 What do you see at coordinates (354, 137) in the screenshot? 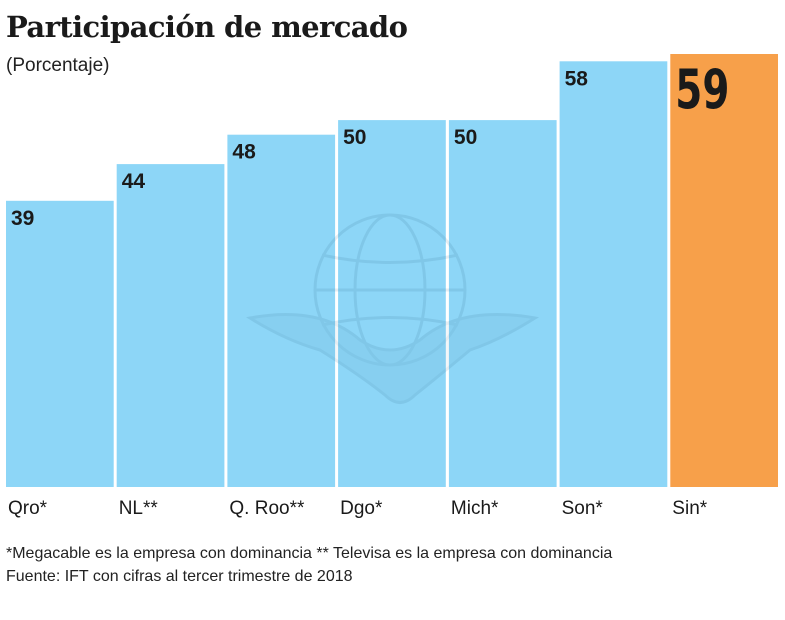
I see `value-label-3: 50` at bounding box center [354, 137].